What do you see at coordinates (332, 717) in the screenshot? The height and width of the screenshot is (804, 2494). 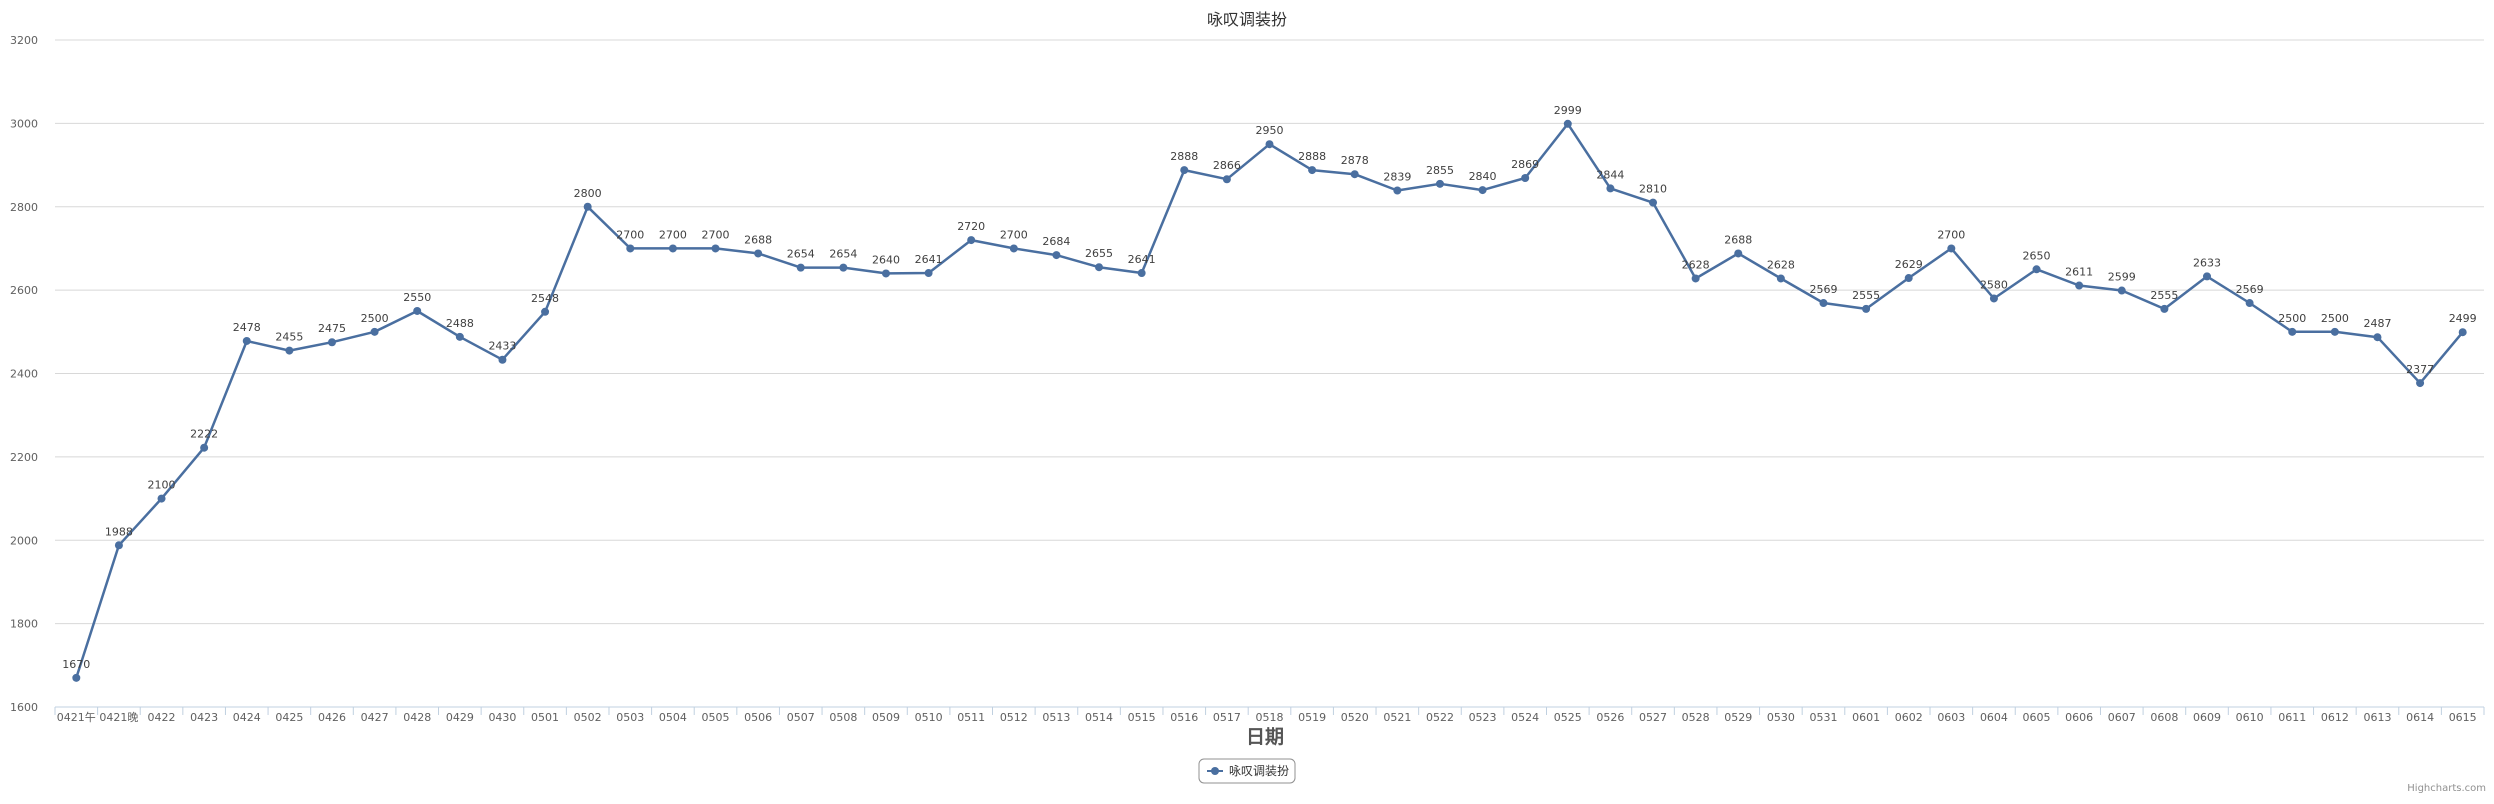 I see `x-tick-label: 0426` at bounding box center [332, 717].